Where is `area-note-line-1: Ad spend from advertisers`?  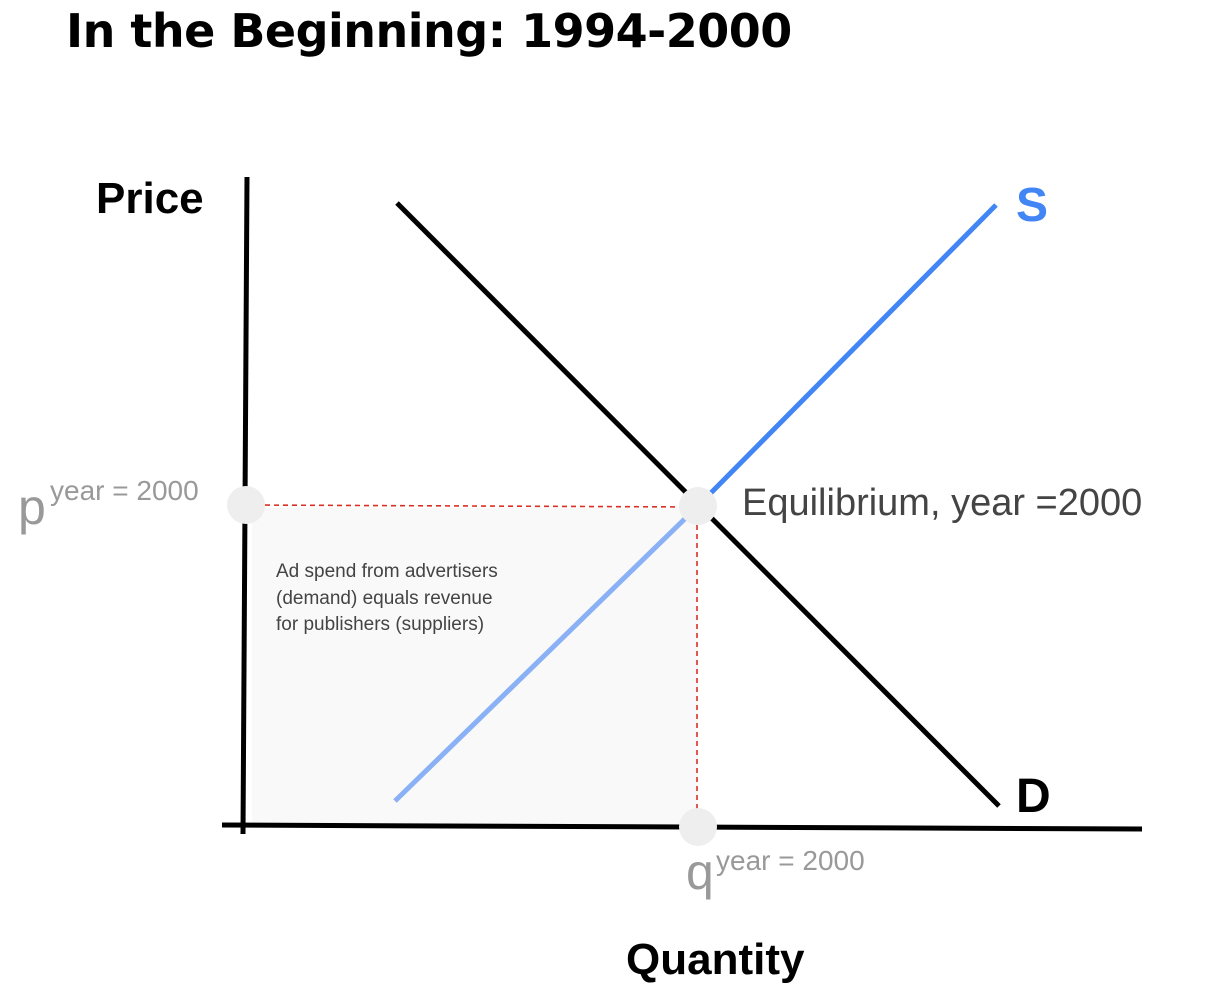
area-note-line-1: Ad spend from advertisers is located at coordinates (387, 571).